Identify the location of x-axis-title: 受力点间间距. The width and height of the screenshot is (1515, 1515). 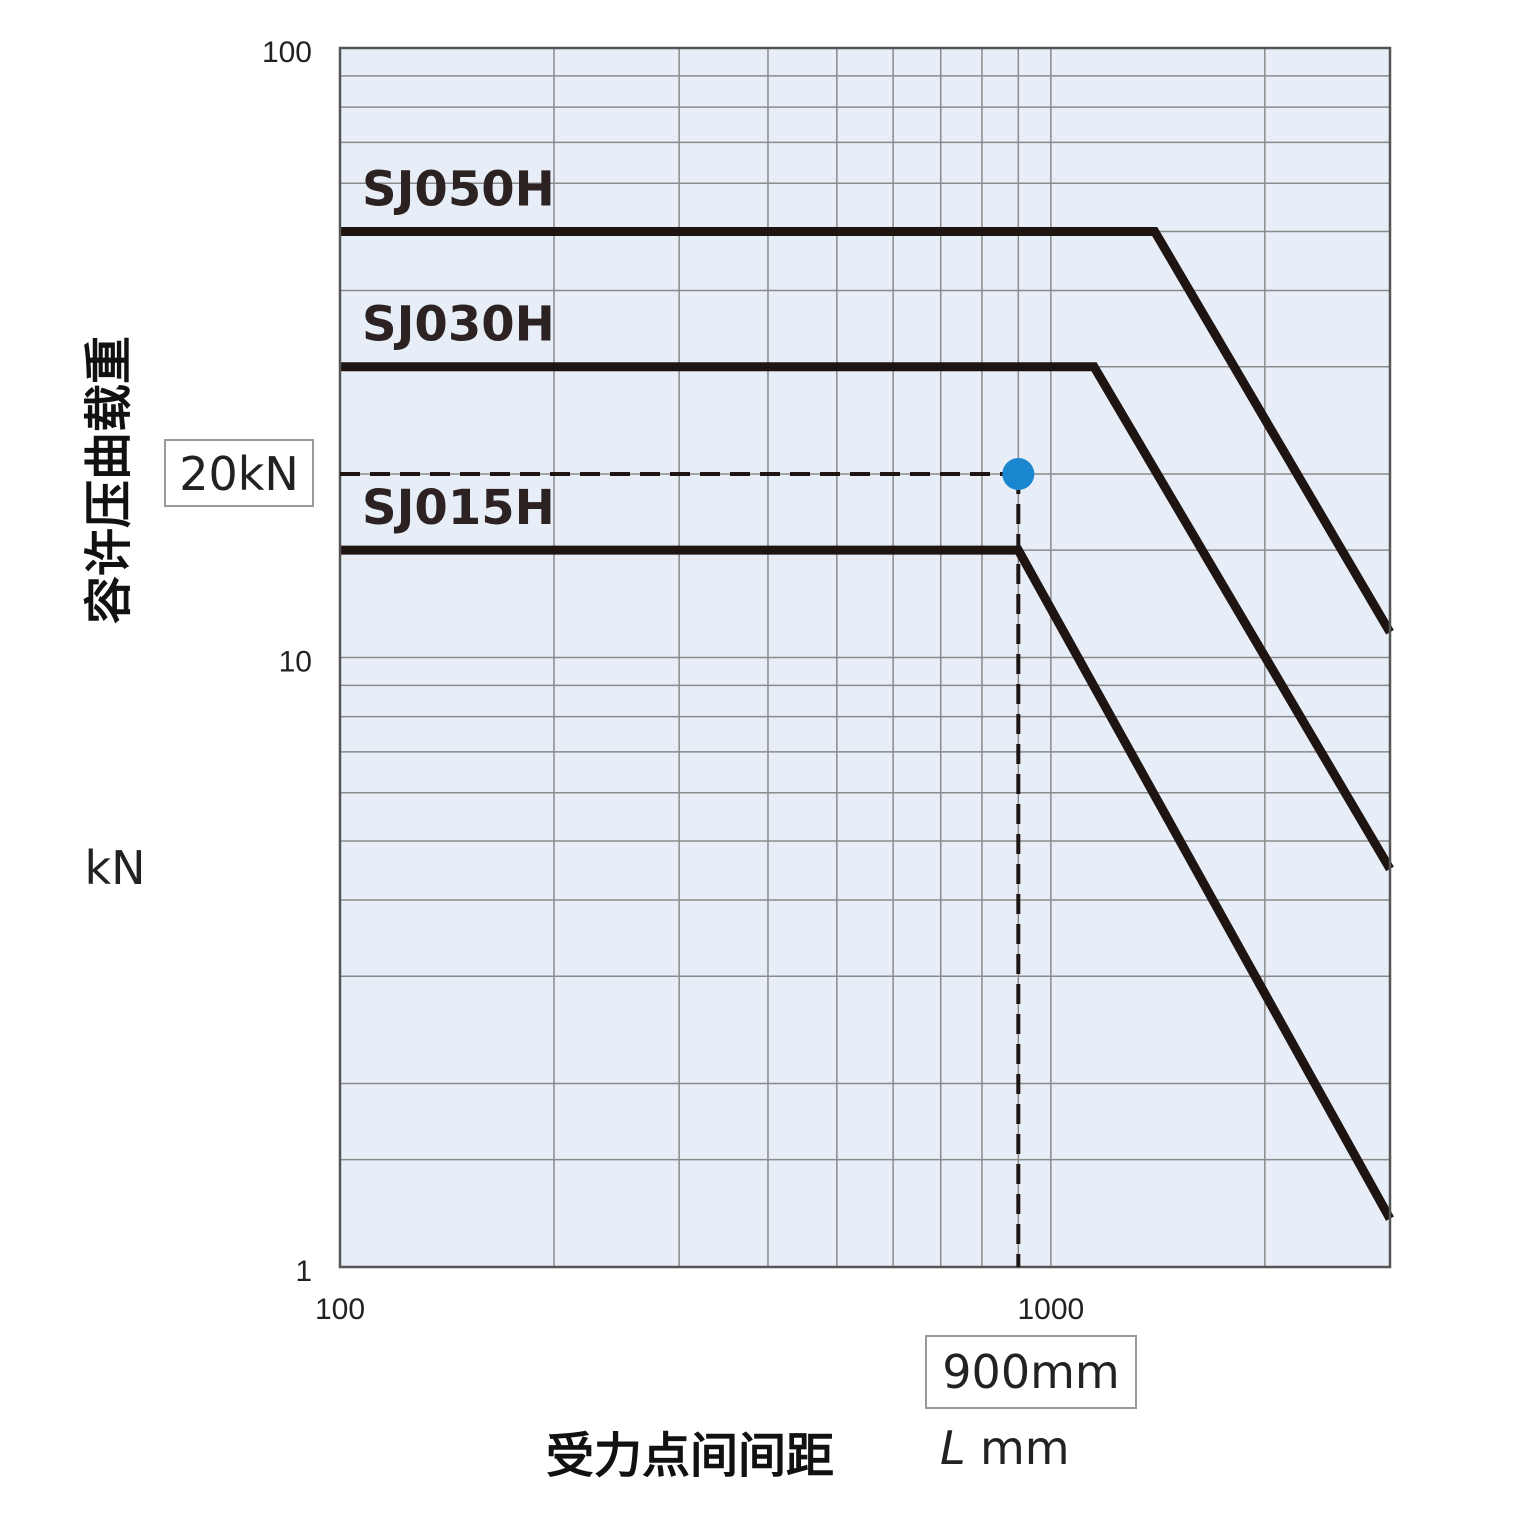
(690, 1456).